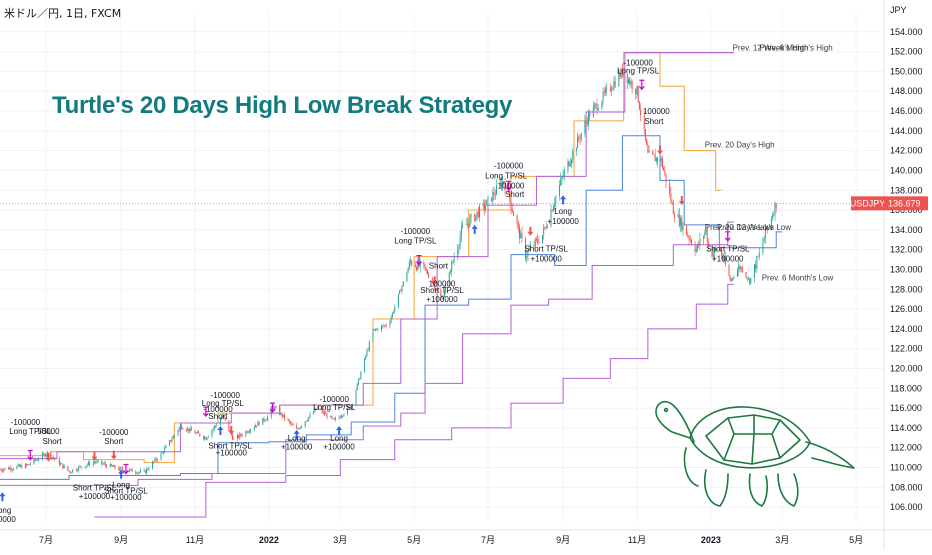 The image size is (932, 555). What do you see at coordinates (563, 211) in the screenshot?
I see `trade-annotation: Long` at bounding box center [563, 211].